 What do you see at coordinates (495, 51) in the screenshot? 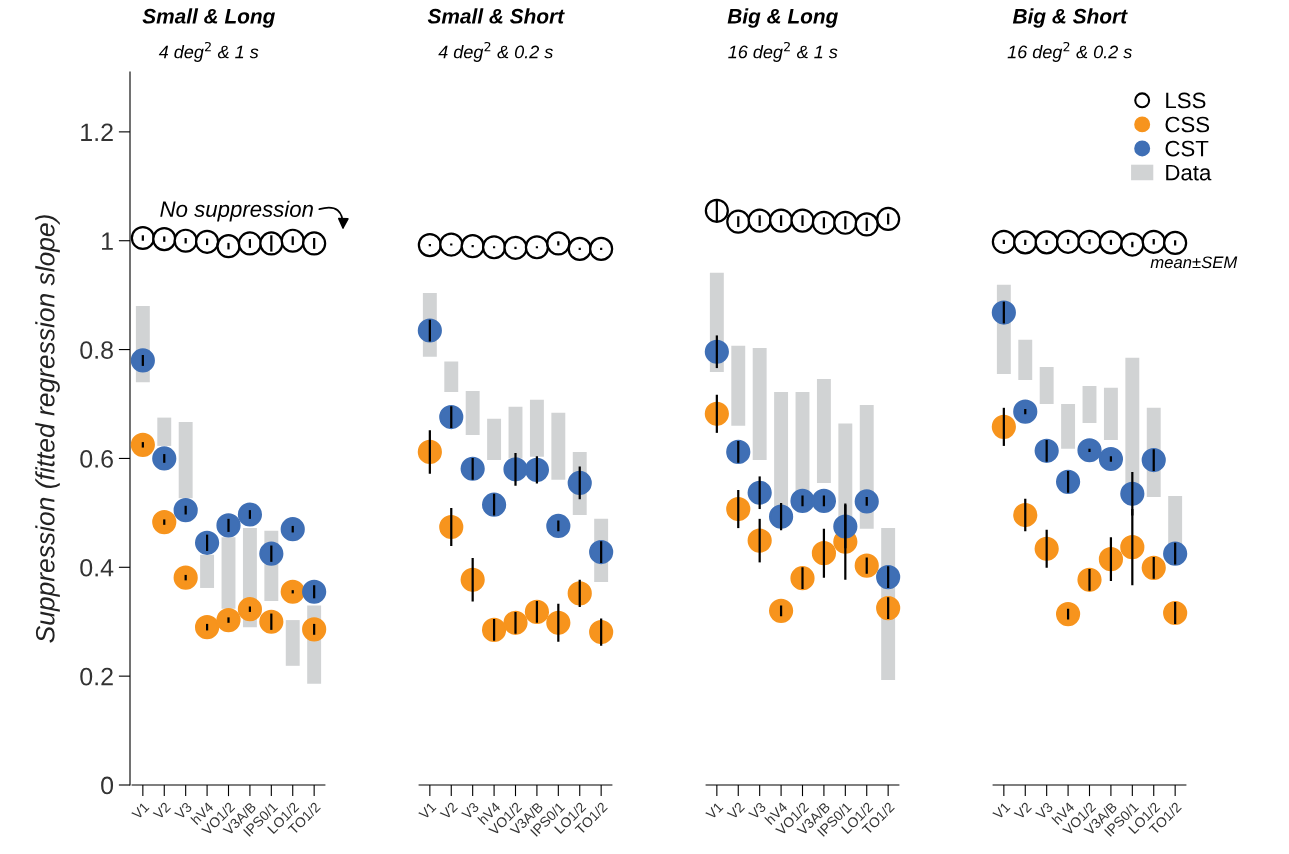
I see `chart-subtitle: 4 deg$^{2}$ & 0.2 s` at bounding box center [495, 51].